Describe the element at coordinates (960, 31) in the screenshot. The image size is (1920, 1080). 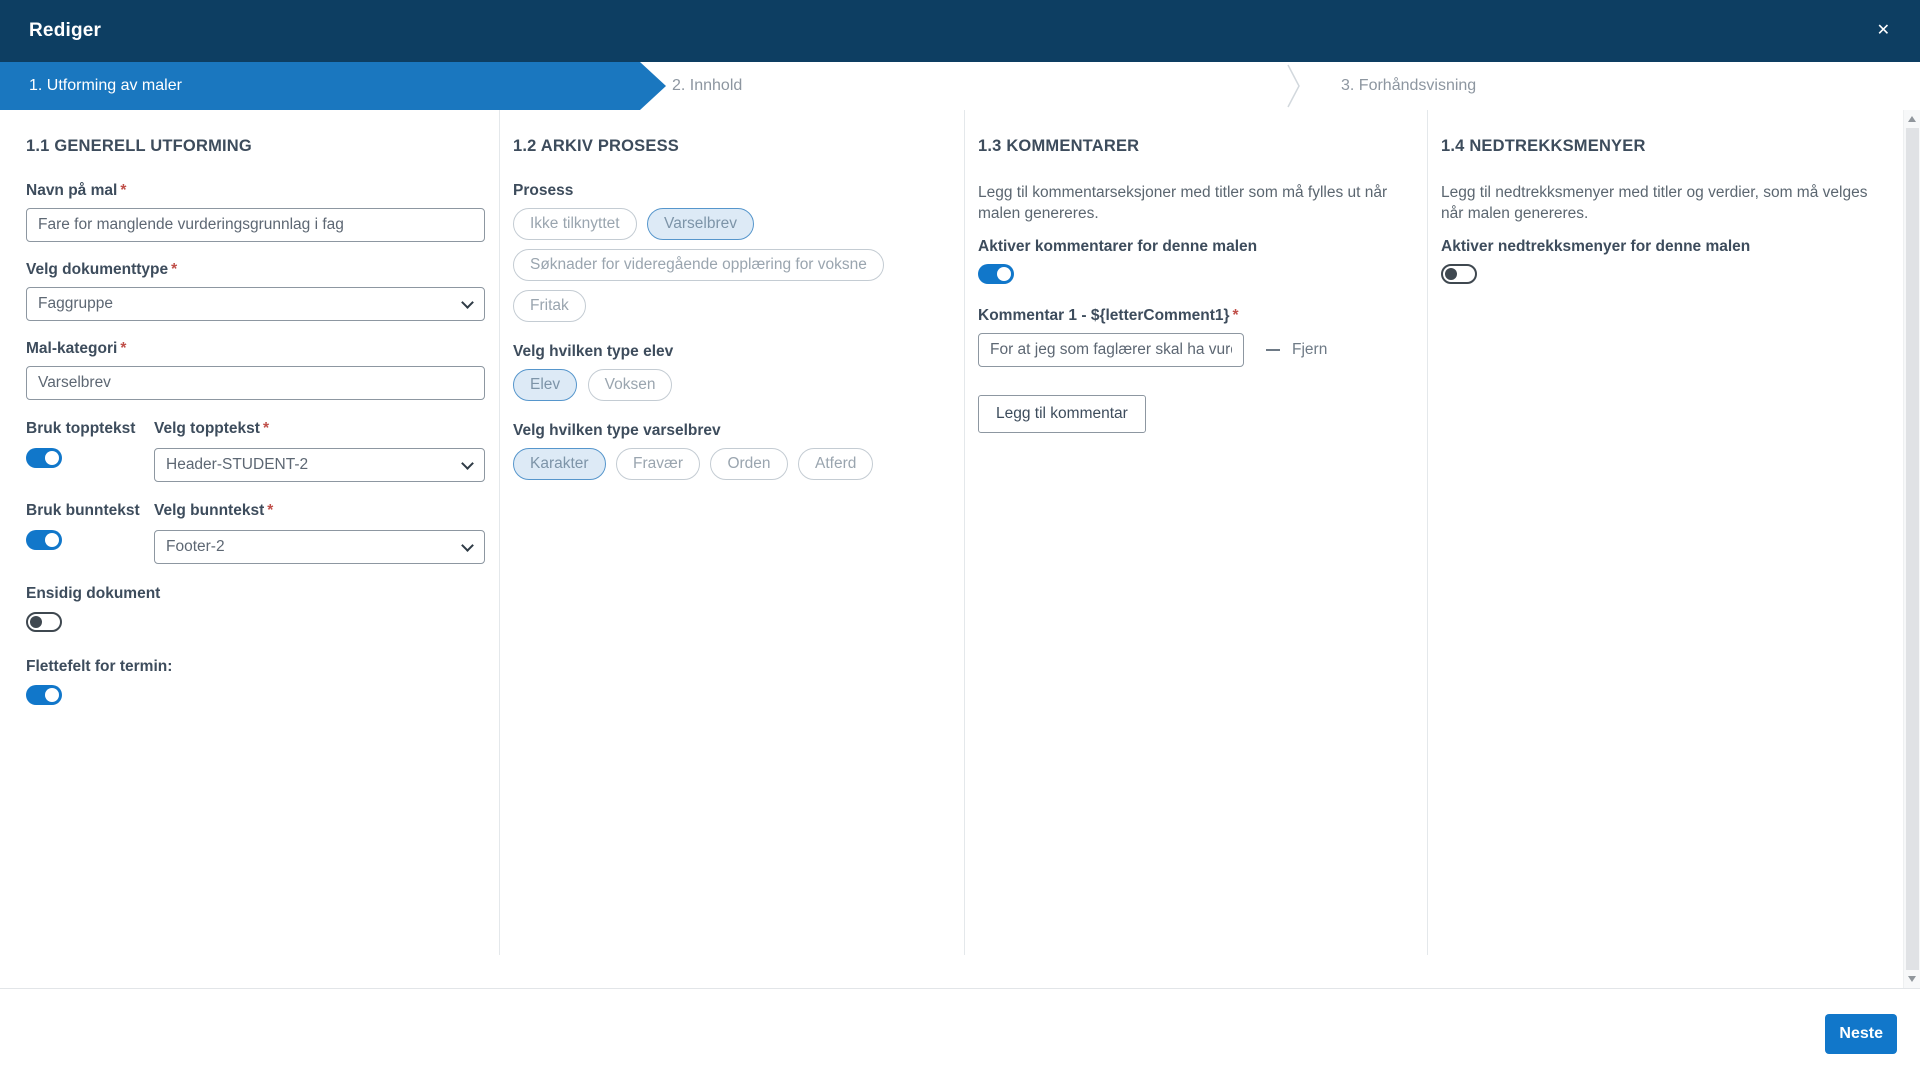
I see `modal-header: Rediger ✕` at that location.